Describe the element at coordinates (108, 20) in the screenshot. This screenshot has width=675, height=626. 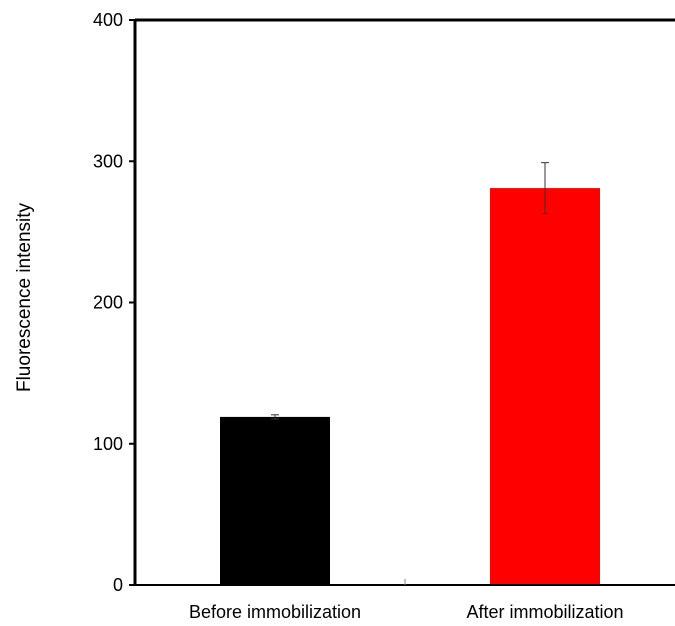
I see `y-tick-label: 400` at that location.